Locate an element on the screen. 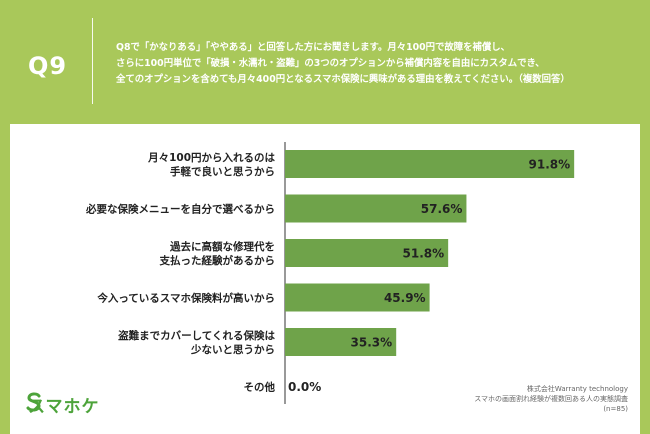  category-label: 今入っているスマホ保険料が高いから is located at coordinates (185, 298).